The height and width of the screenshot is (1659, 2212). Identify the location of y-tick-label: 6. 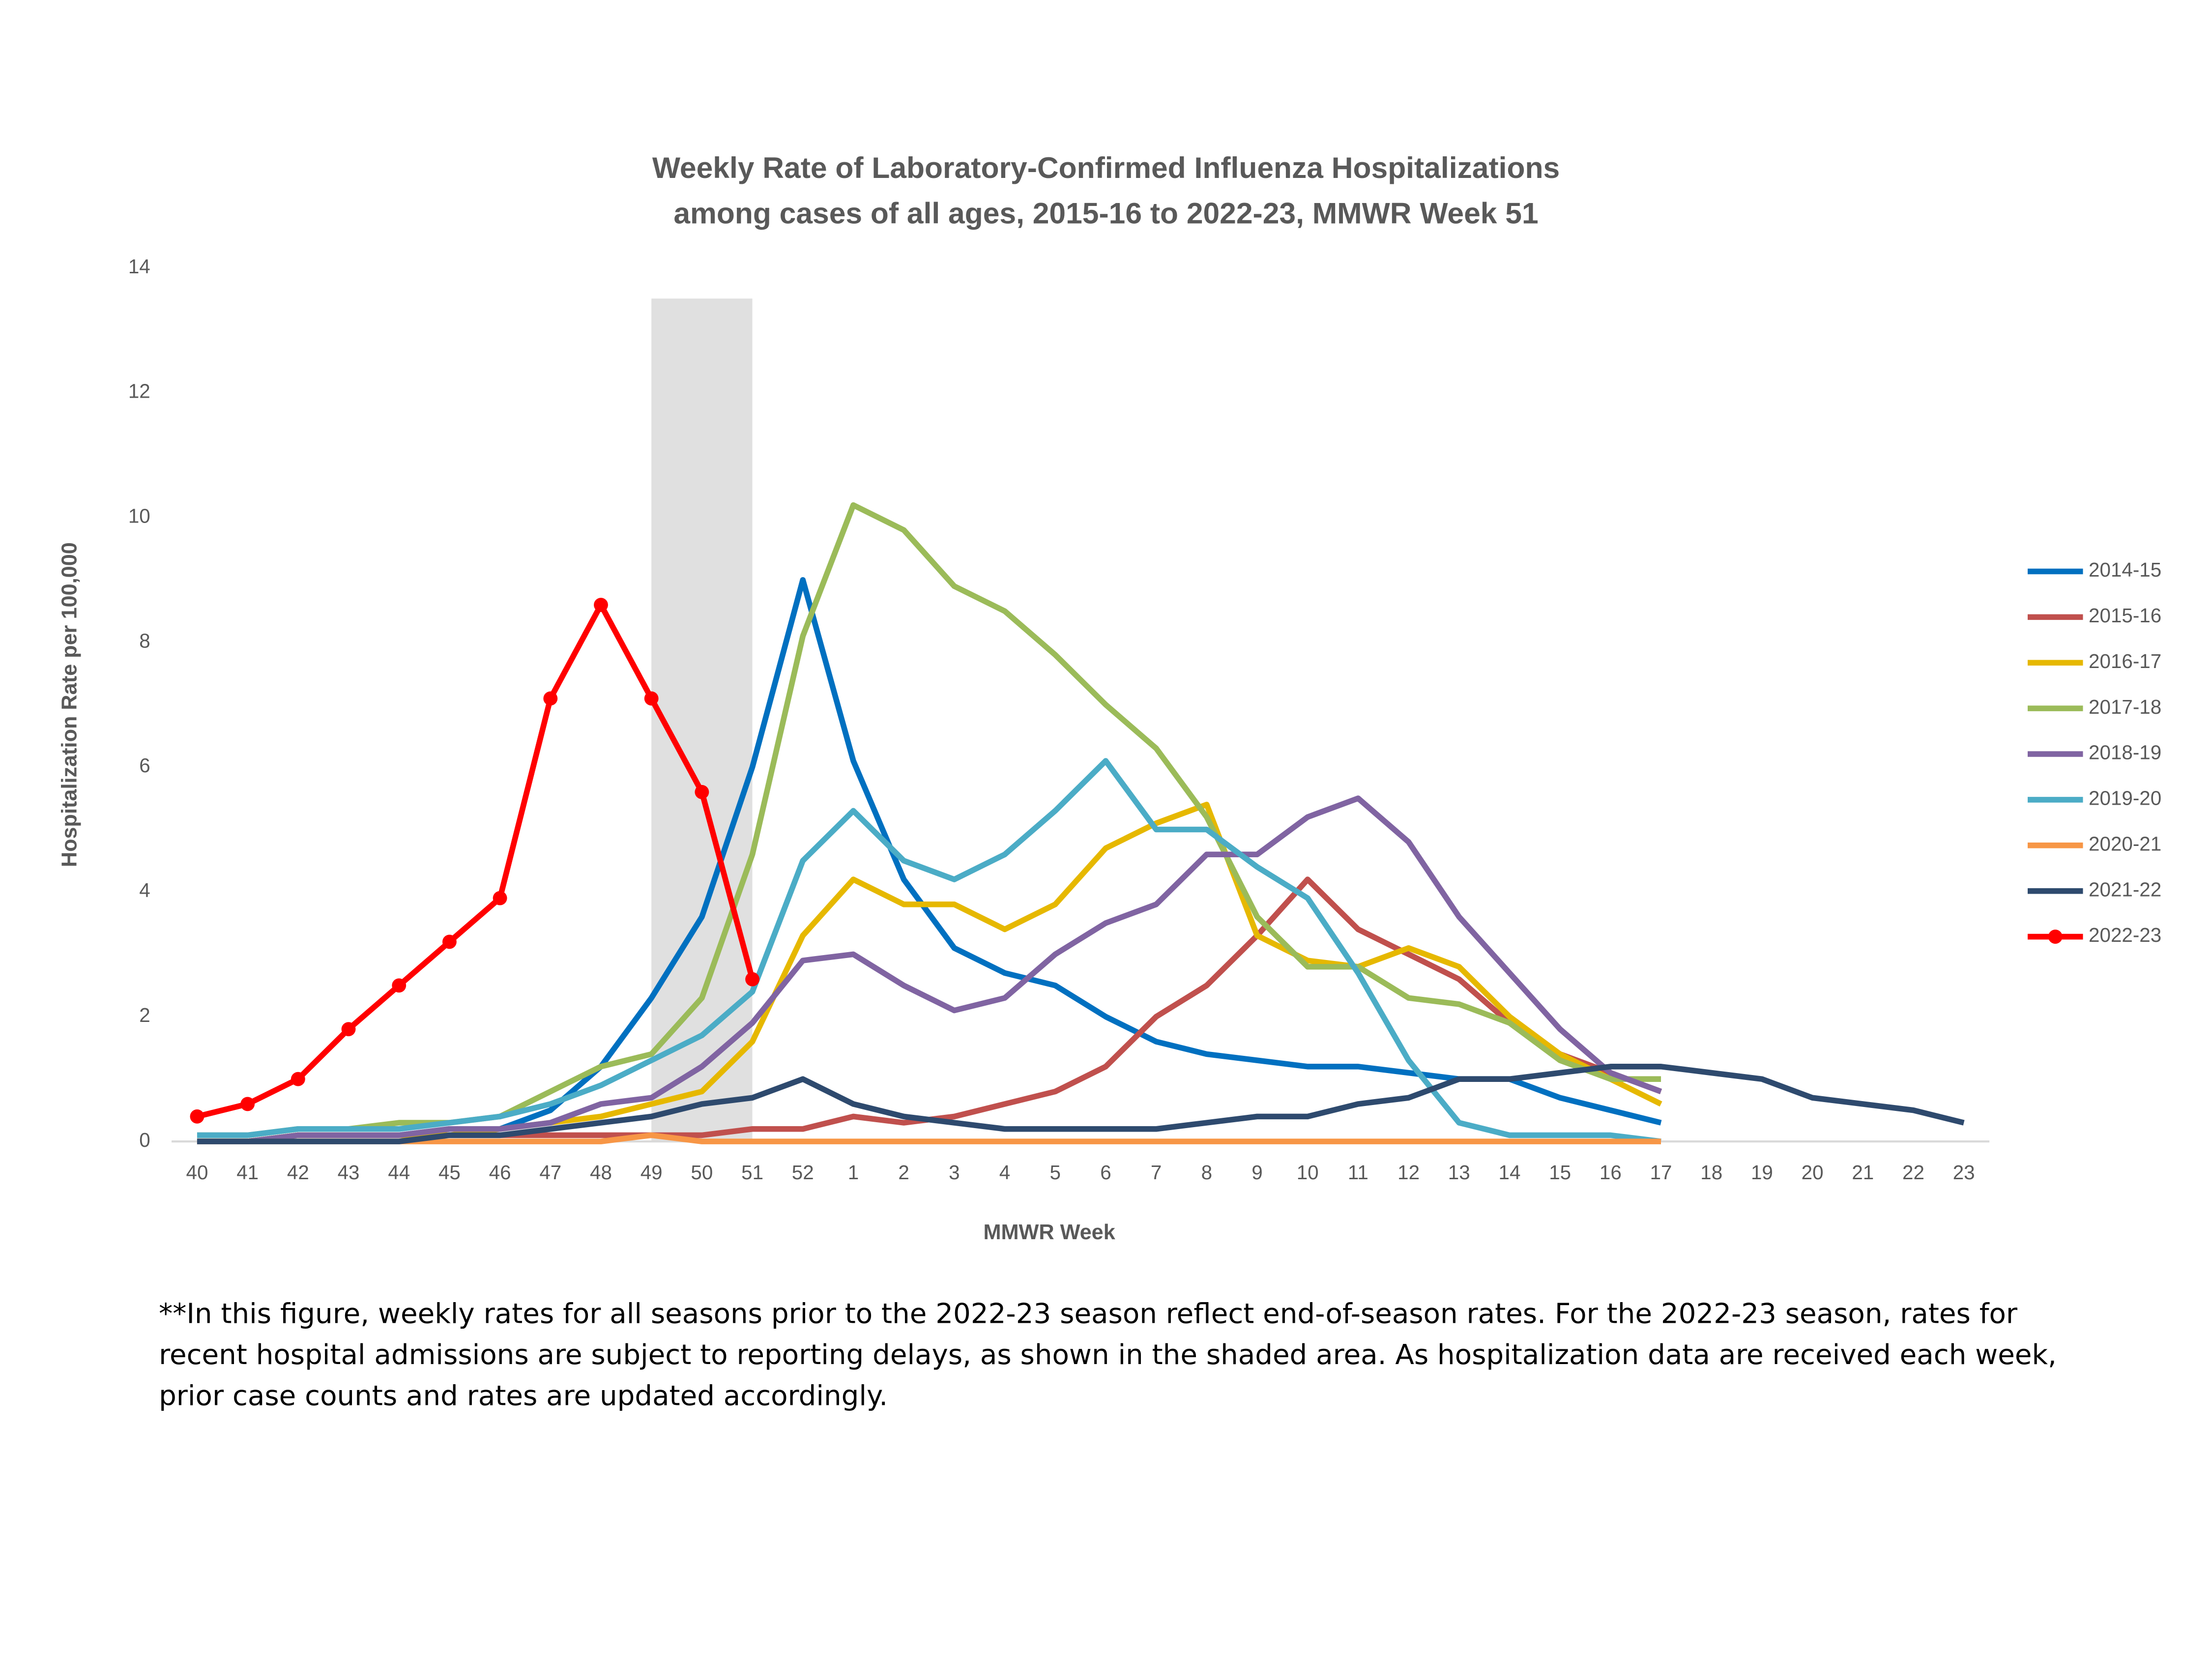
(144, 766).